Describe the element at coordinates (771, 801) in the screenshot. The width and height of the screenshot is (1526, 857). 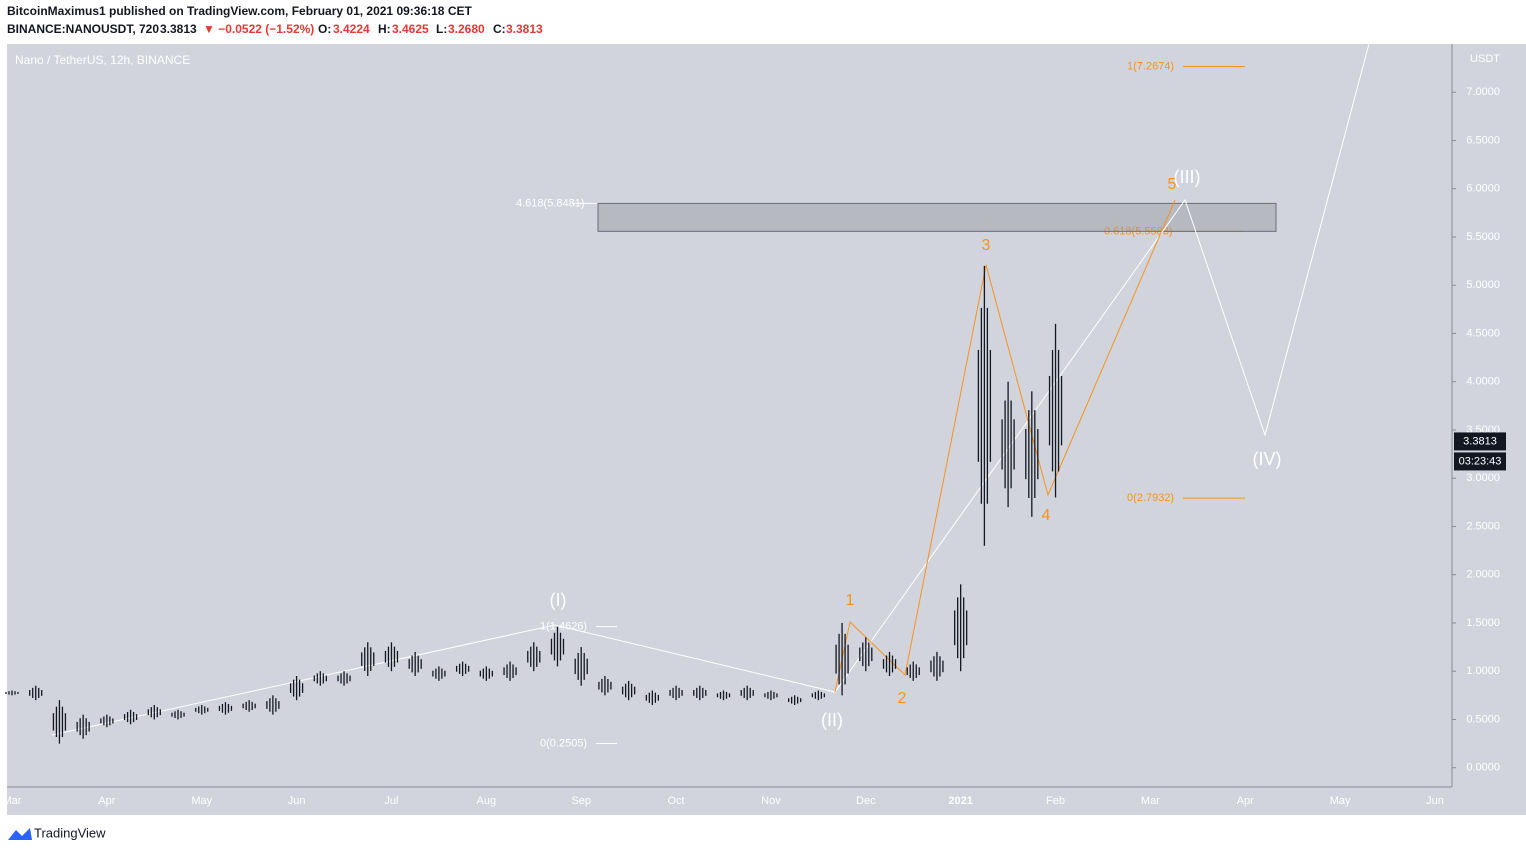
I see `x-tick-label: Nov` at that location.